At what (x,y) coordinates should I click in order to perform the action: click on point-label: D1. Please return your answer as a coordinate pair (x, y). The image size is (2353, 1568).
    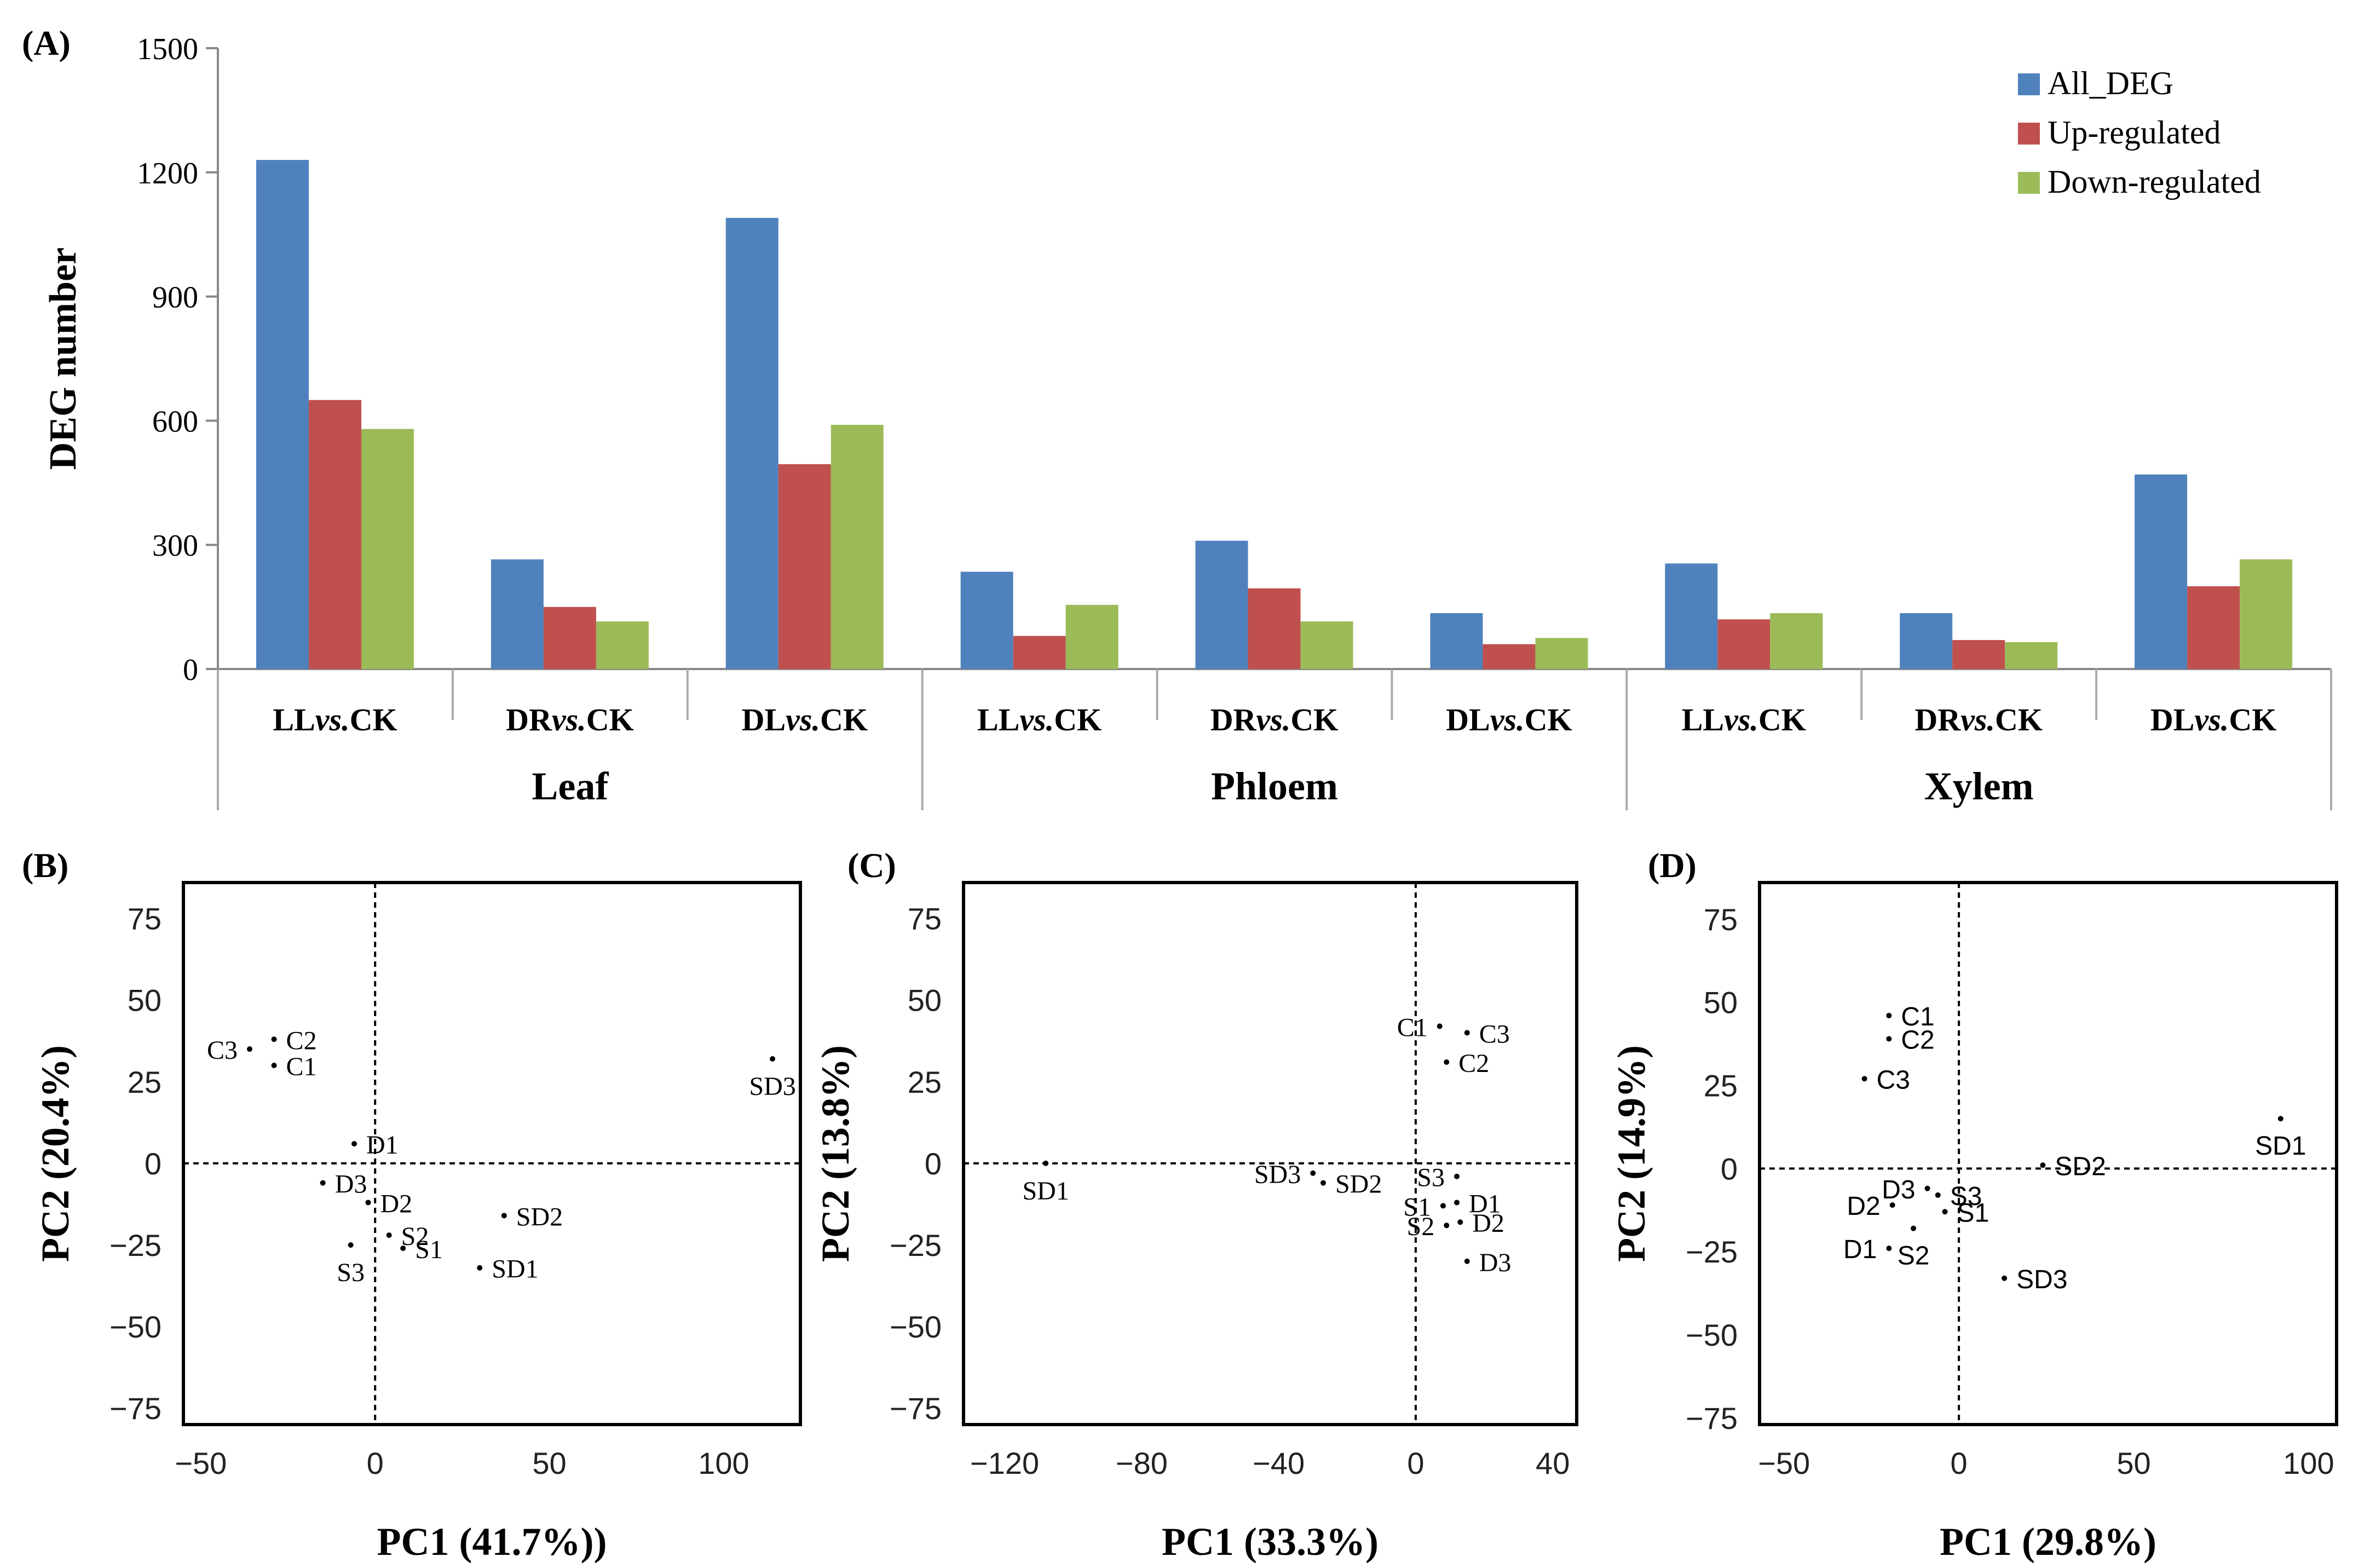
    Looking at the image, I should click on (382, 1145).